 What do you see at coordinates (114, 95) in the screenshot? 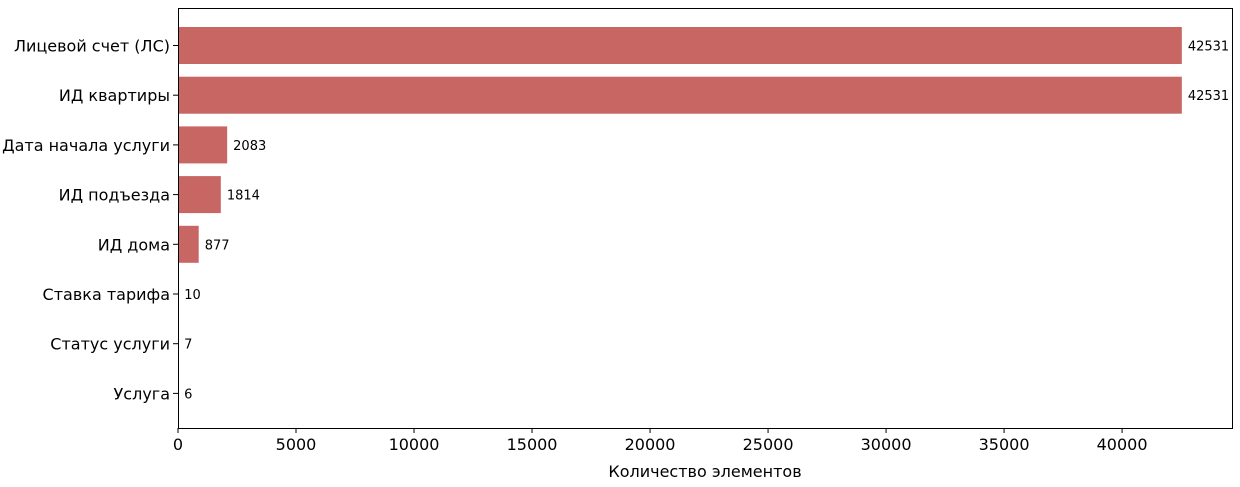
I see `y-tick-label: ИД квартиры` at bounding box center [114, 95].